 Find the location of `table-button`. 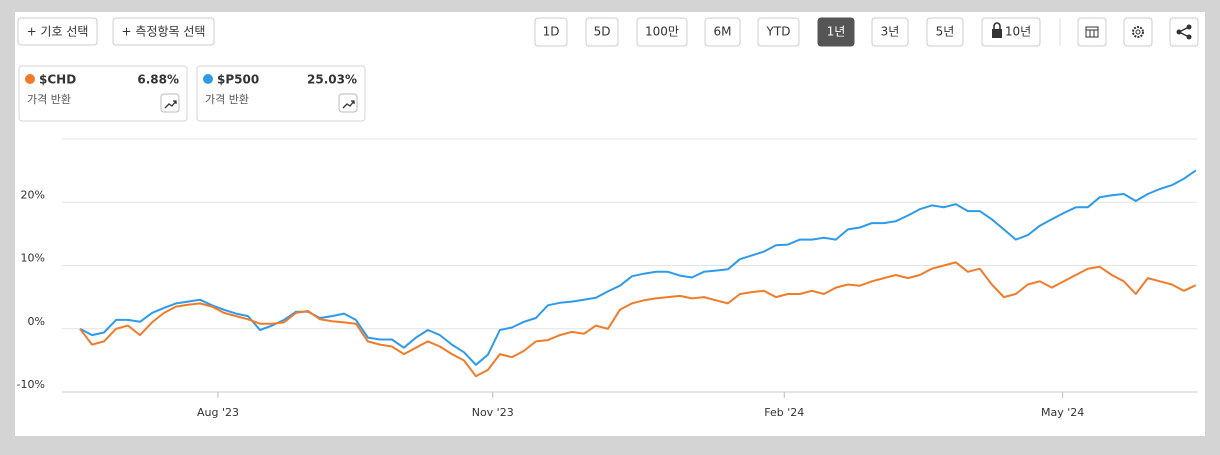

table-button is located at coordinates (1092, 32).